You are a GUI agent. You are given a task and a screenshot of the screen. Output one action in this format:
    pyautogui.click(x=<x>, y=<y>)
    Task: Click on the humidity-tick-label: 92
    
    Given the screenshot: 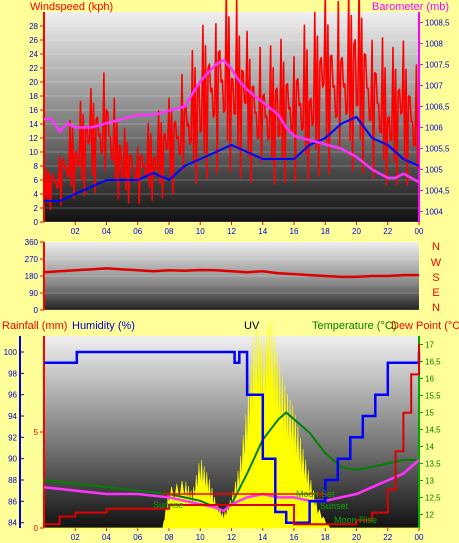 What is the action you would take?
    pyautogui.click(x=12, y=437)
    